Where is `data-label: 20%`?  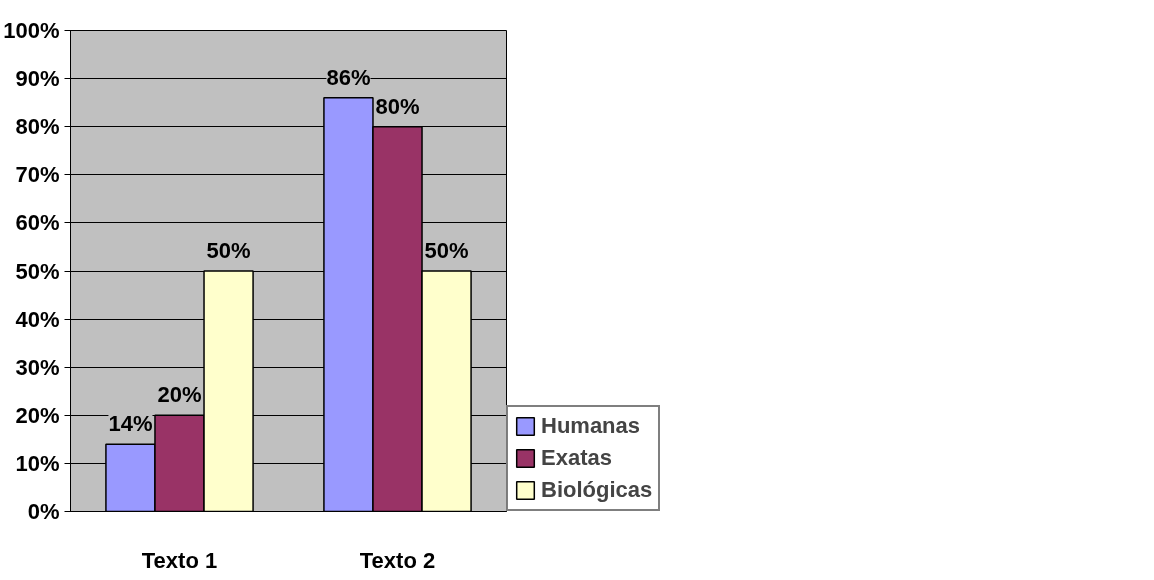
data-label: 20% is located at coordinates (179, 395).